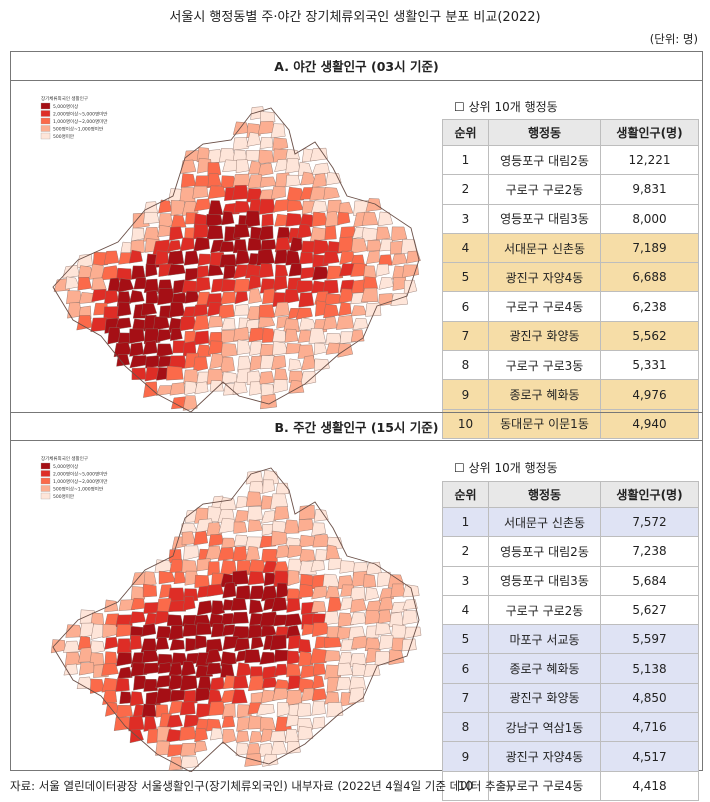 The image size is (710, 802). Describe the element at coordinates (65, 466) in the screenshot. I see `legend-label: 5,000명이상` at that location.